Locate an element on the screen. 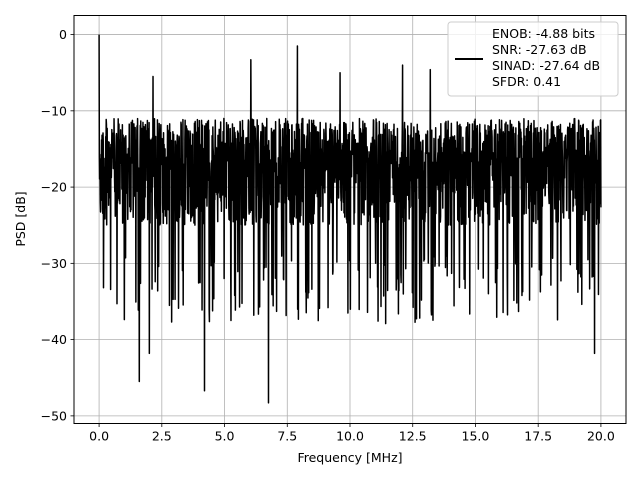 Image resolution: width=640 pixels, height=480 pixels. legend-box is located at coordinates (533, 59).